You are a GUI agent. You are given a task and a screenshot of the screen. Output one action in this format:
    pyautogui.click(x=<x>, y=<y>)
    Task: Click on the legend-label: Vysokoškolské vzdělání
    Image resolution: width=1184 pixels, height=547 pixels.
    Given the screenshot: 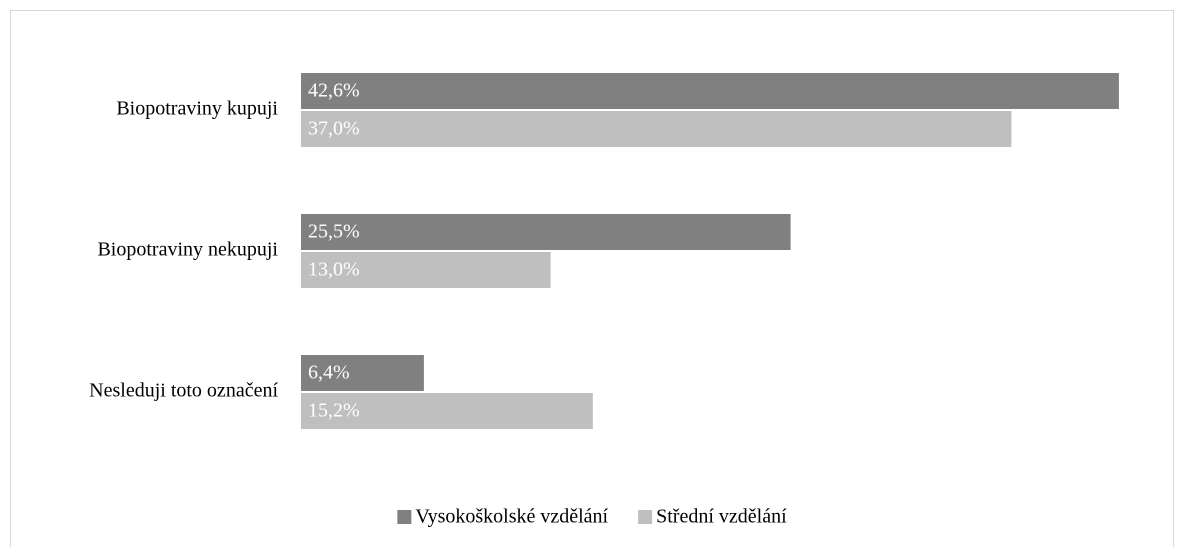 What is the action you would take?
    pyautogui.click(x=511, y=517)
    